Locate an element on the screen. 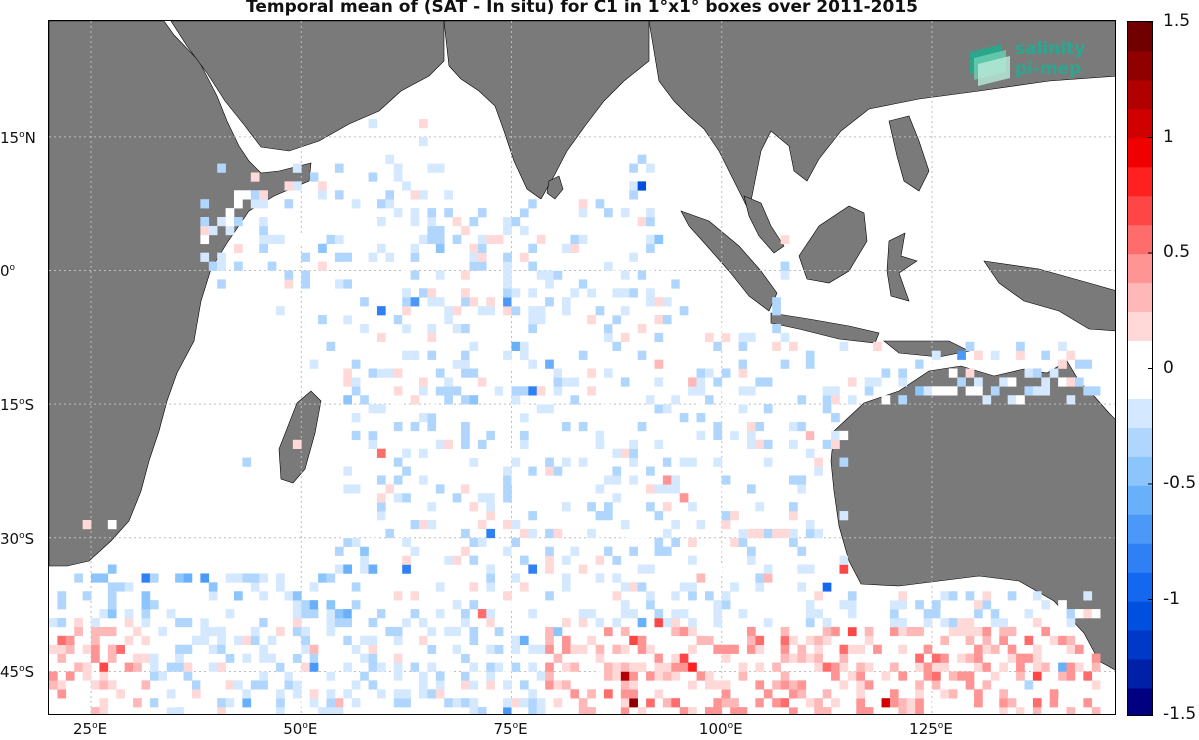 This screenshot has width=1199, height=740. hemisphere: S is located at coordinates (29, 672).